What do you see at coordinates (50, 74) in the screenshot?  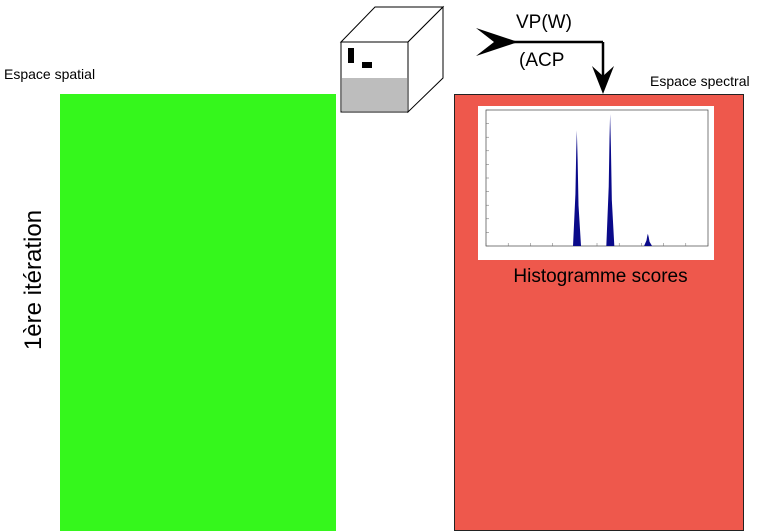 I see `spatial-space-label: Espace spatial` at bounding box center [50, 74].